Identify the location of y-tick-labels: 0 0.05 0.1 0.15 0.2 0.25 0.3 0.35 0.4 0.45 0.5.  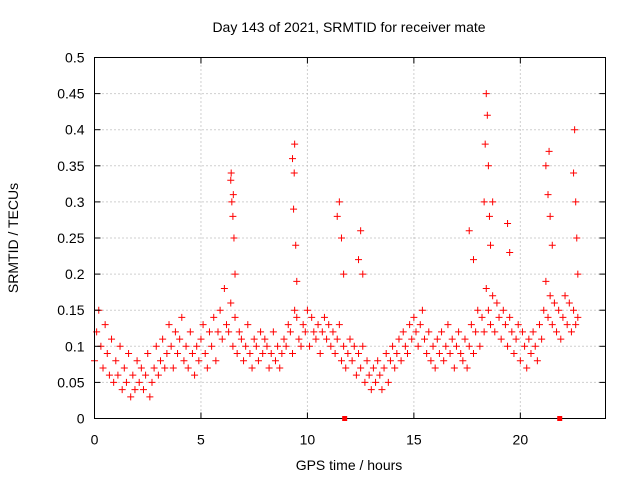
(70, 238).